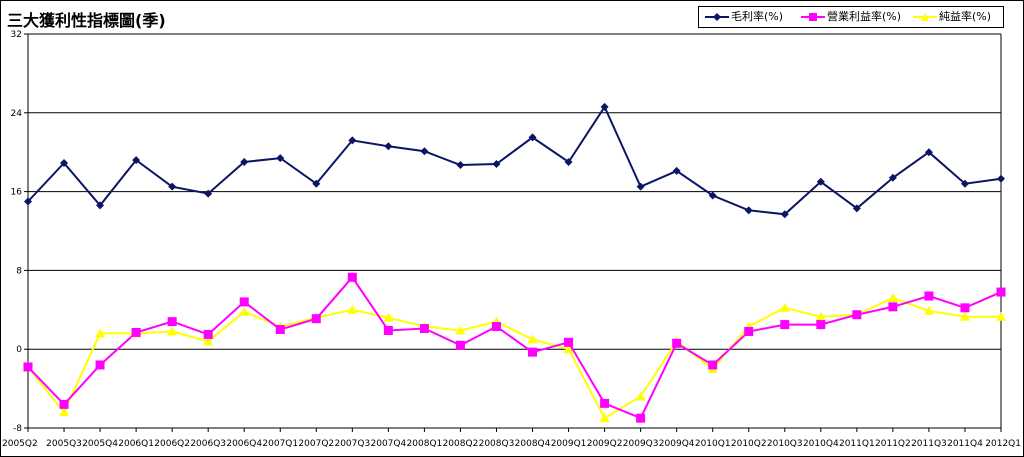 The width and height of the screenshot is (1024, 457). I want to click on xtick-label-8: 2007Q2, so click(316, 444).